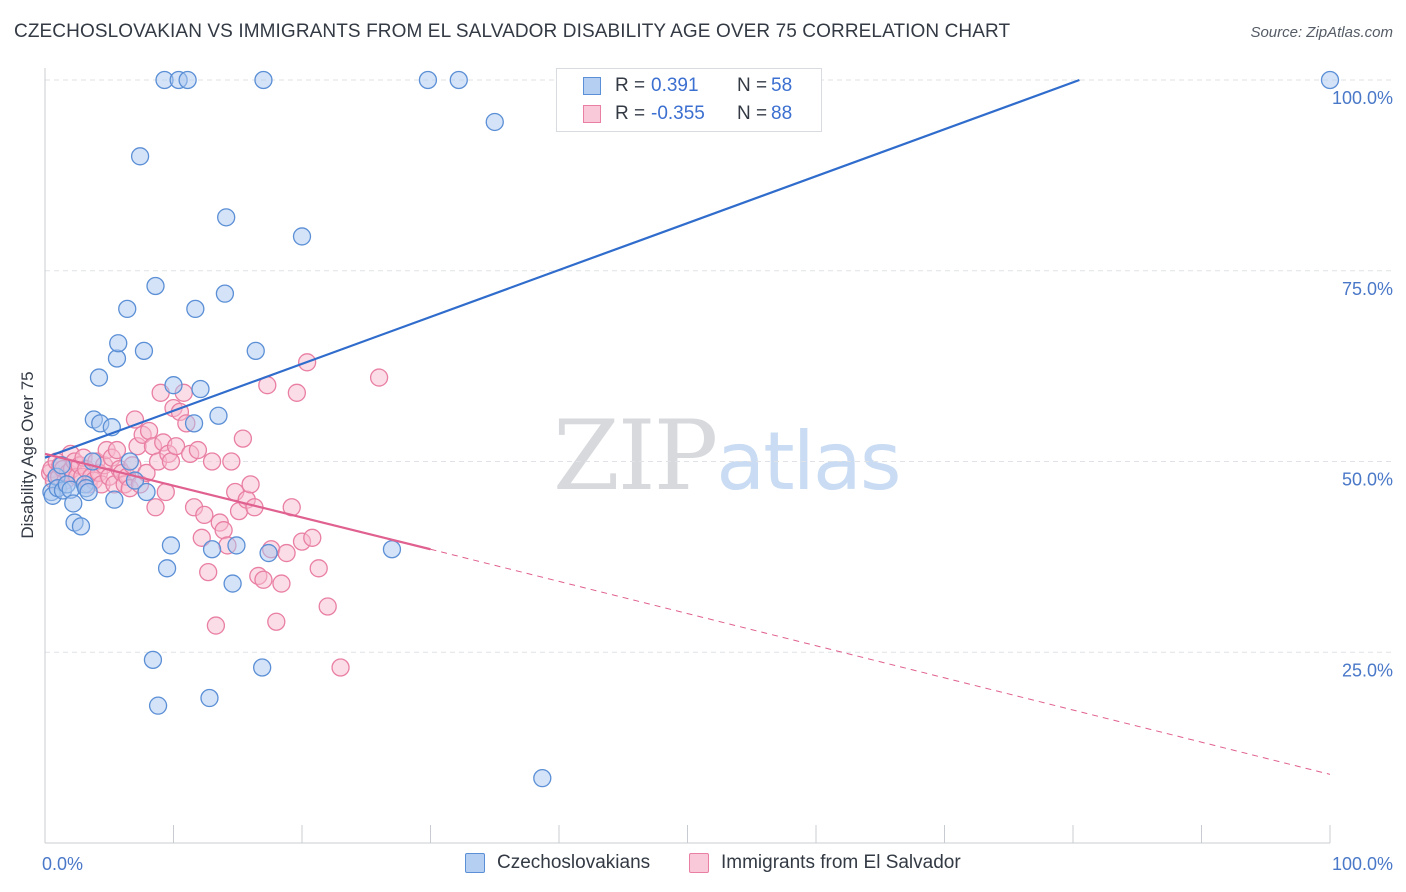  I want to click on n-value: 88, so click(782, 113).